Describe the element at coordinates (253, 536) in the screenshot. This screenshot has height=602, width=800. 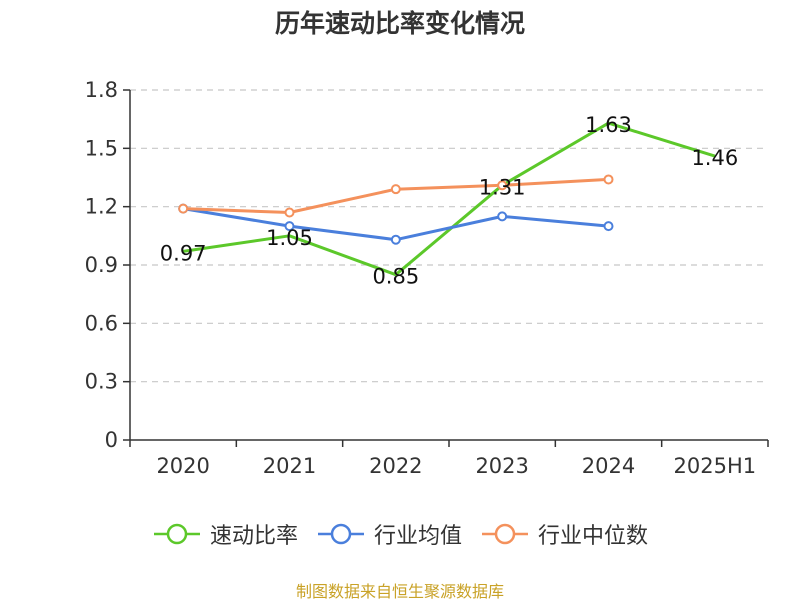
I see `legend-label: 速动比率` at that location.